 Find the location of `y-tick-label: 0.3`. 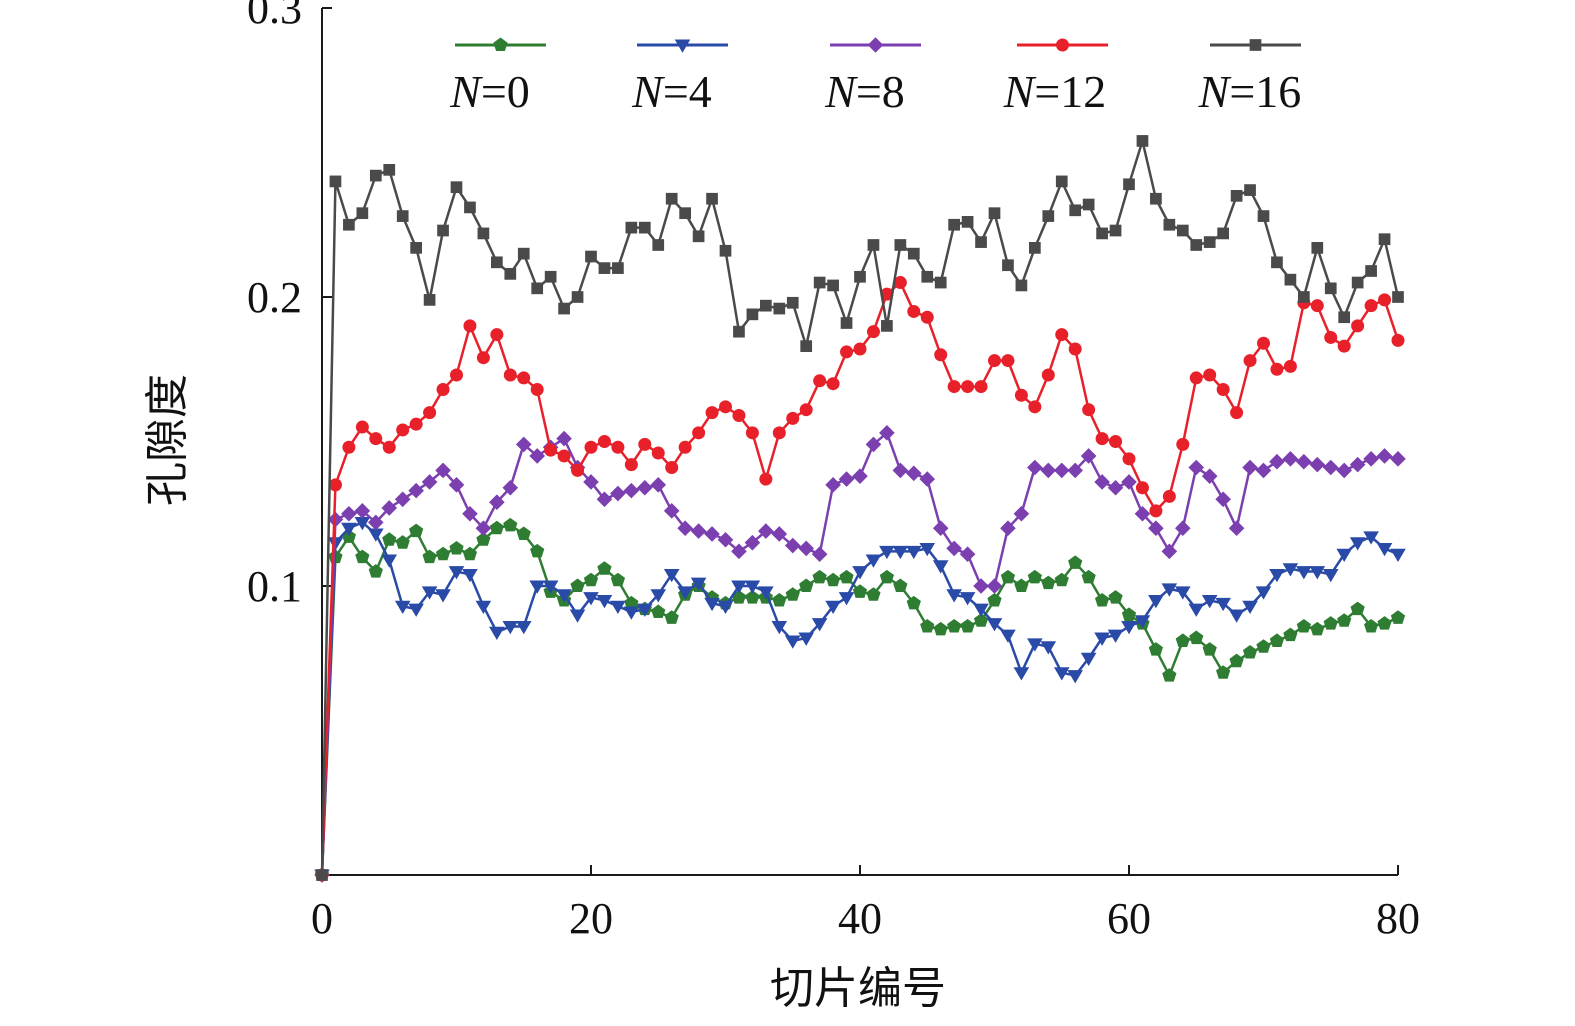

y-tick-label: 0.3 is located at coordinates (274, 16).